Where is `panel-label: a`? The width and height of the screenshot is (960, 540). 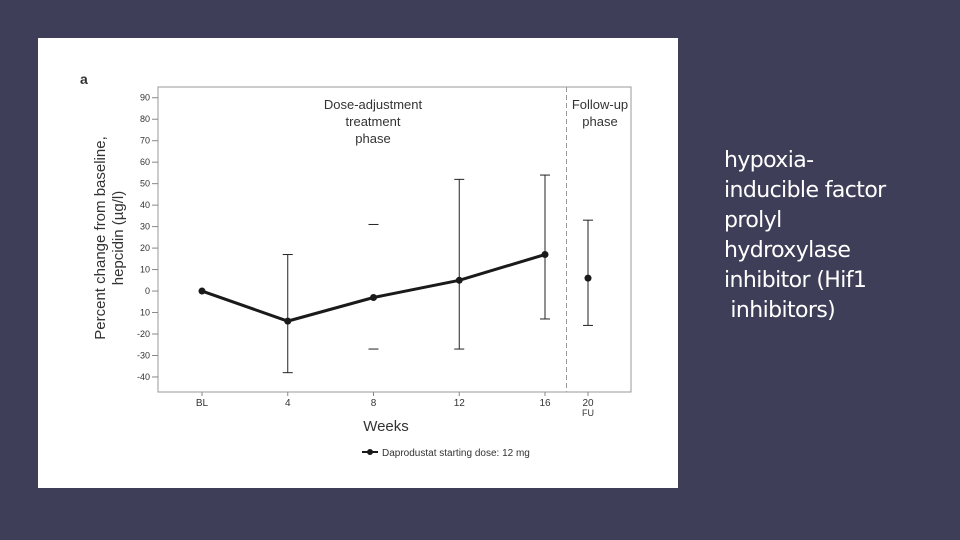
panel-label: a is located at coordinates (84, 79).